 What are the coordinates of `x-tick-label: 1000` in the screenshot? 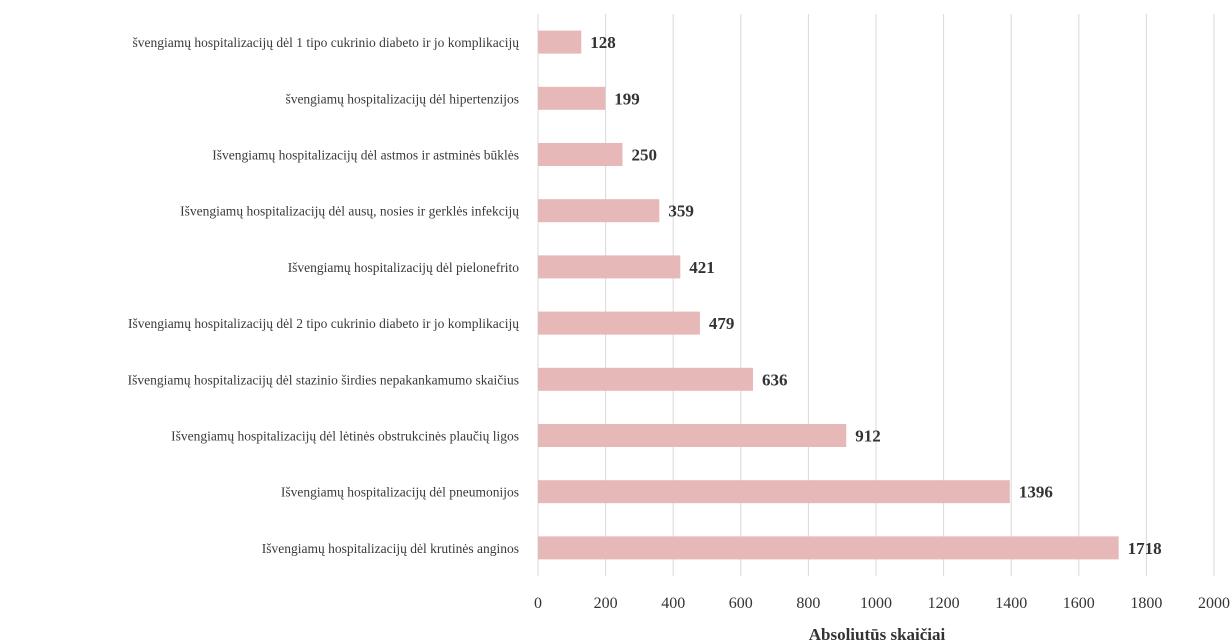 It's located at (876, 603).